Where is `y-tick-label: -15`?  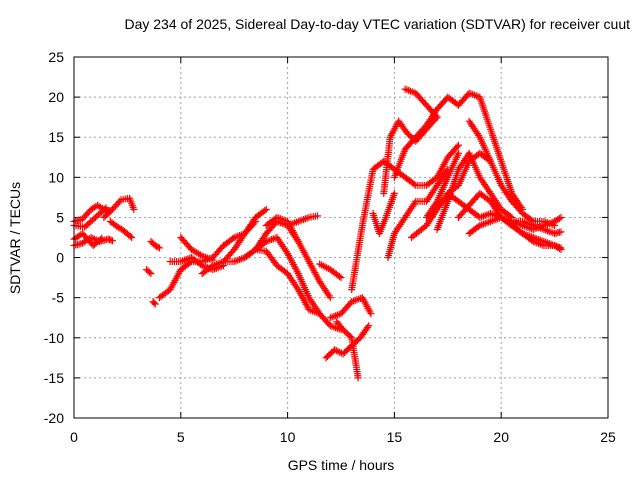
y-tick-label: -15 is located at coordinates (54, 378).